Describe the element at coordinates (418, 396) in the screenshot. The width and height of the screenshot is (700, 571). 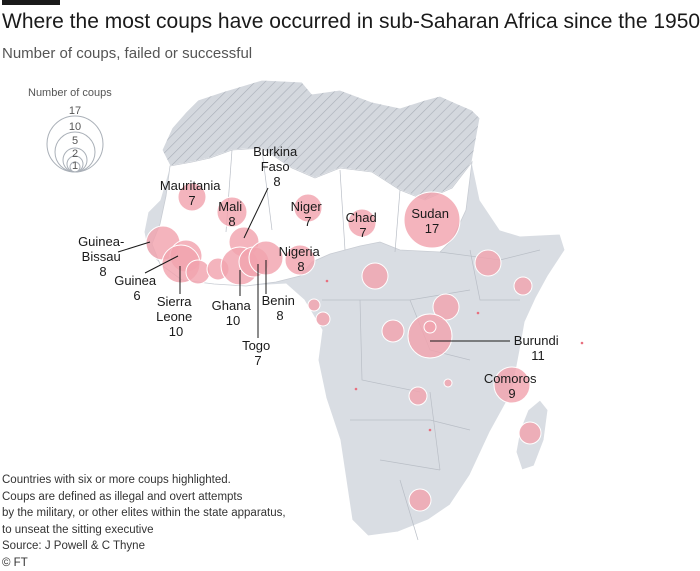
I see `bubble-zambia` at that location.